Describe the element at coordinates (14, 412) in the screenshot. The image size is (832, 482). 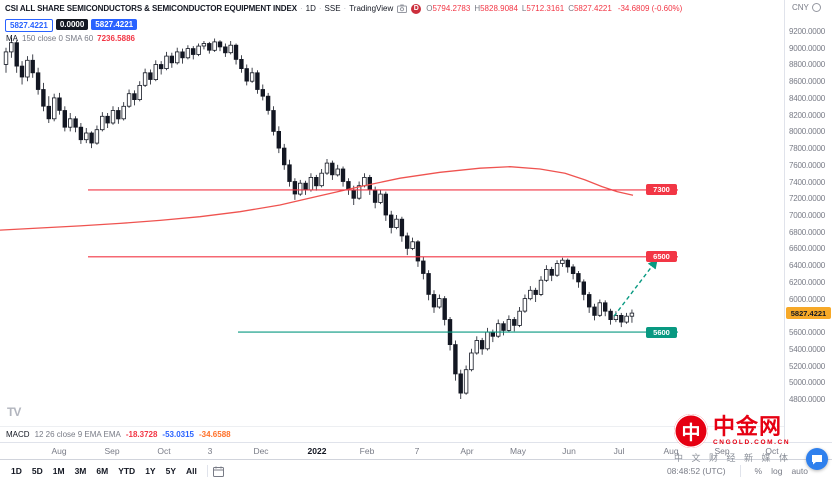
I see `tradingview-logo-icon: TV` at that location.